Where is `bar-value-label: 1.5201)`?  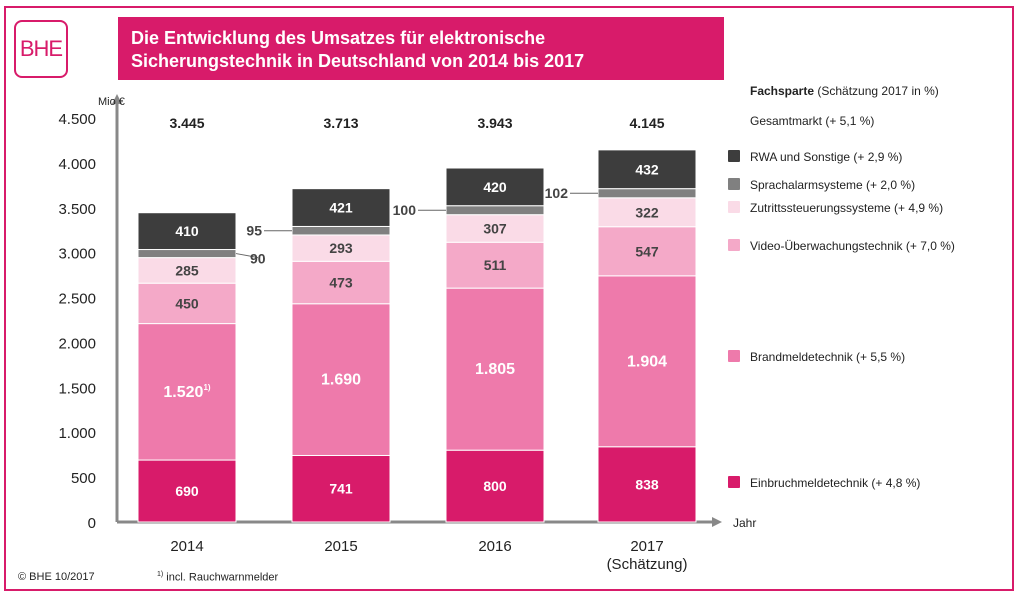
bar-value-label: 1.5201) is located at coordinates (186, 392).